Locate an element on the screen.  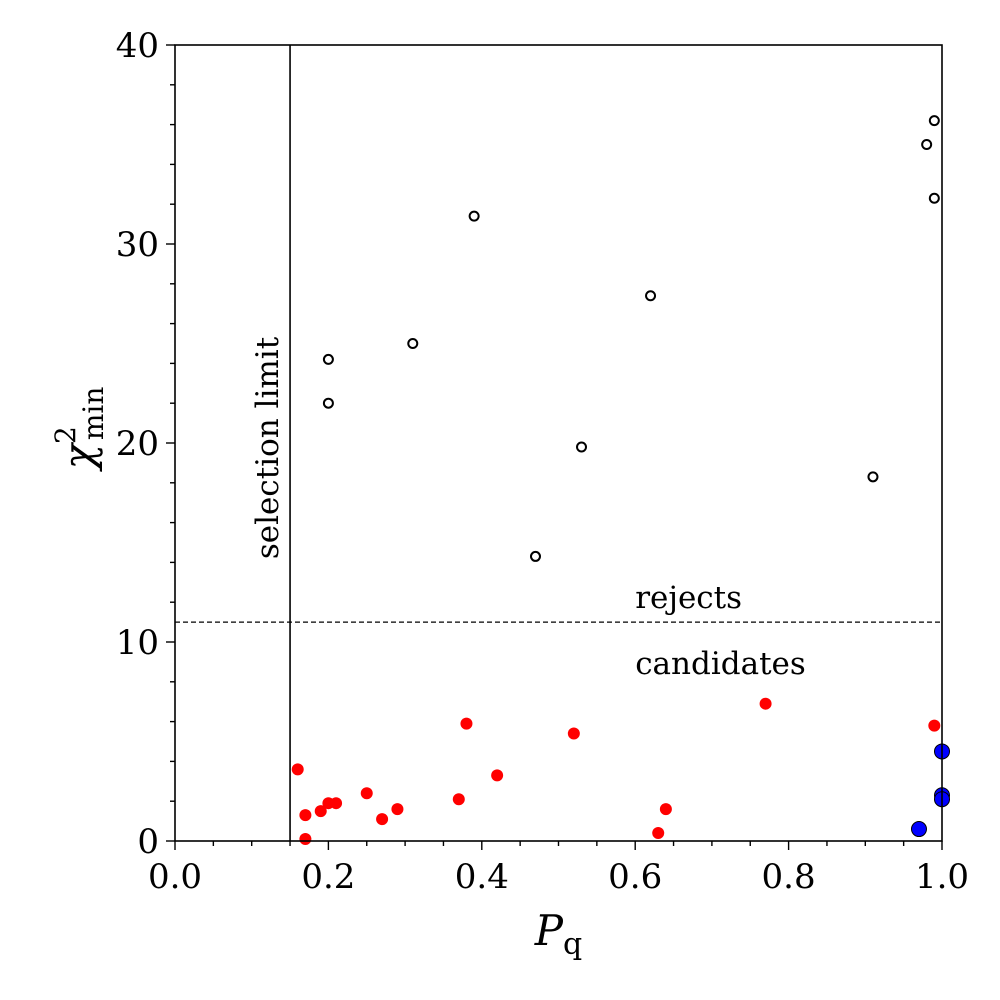
x-axis-label: Pq is located at coordinates (558, 934).